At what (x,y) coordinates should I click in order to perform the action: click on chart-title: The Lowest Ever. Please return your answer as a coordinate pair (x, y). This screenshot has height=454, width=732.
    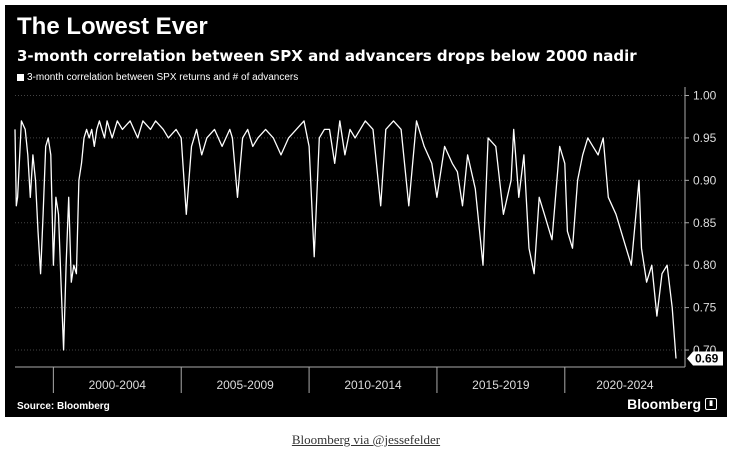
    Looking at the image, I should click on (112, 26).